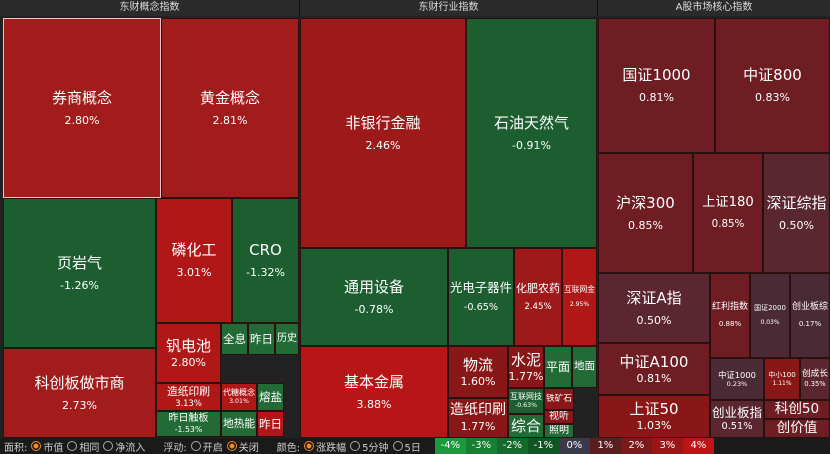  What do you see at coordinates (374, 392) in the screenshot?
I see `tile: 基本金属 3.88%` at bounding box center [374, 392].